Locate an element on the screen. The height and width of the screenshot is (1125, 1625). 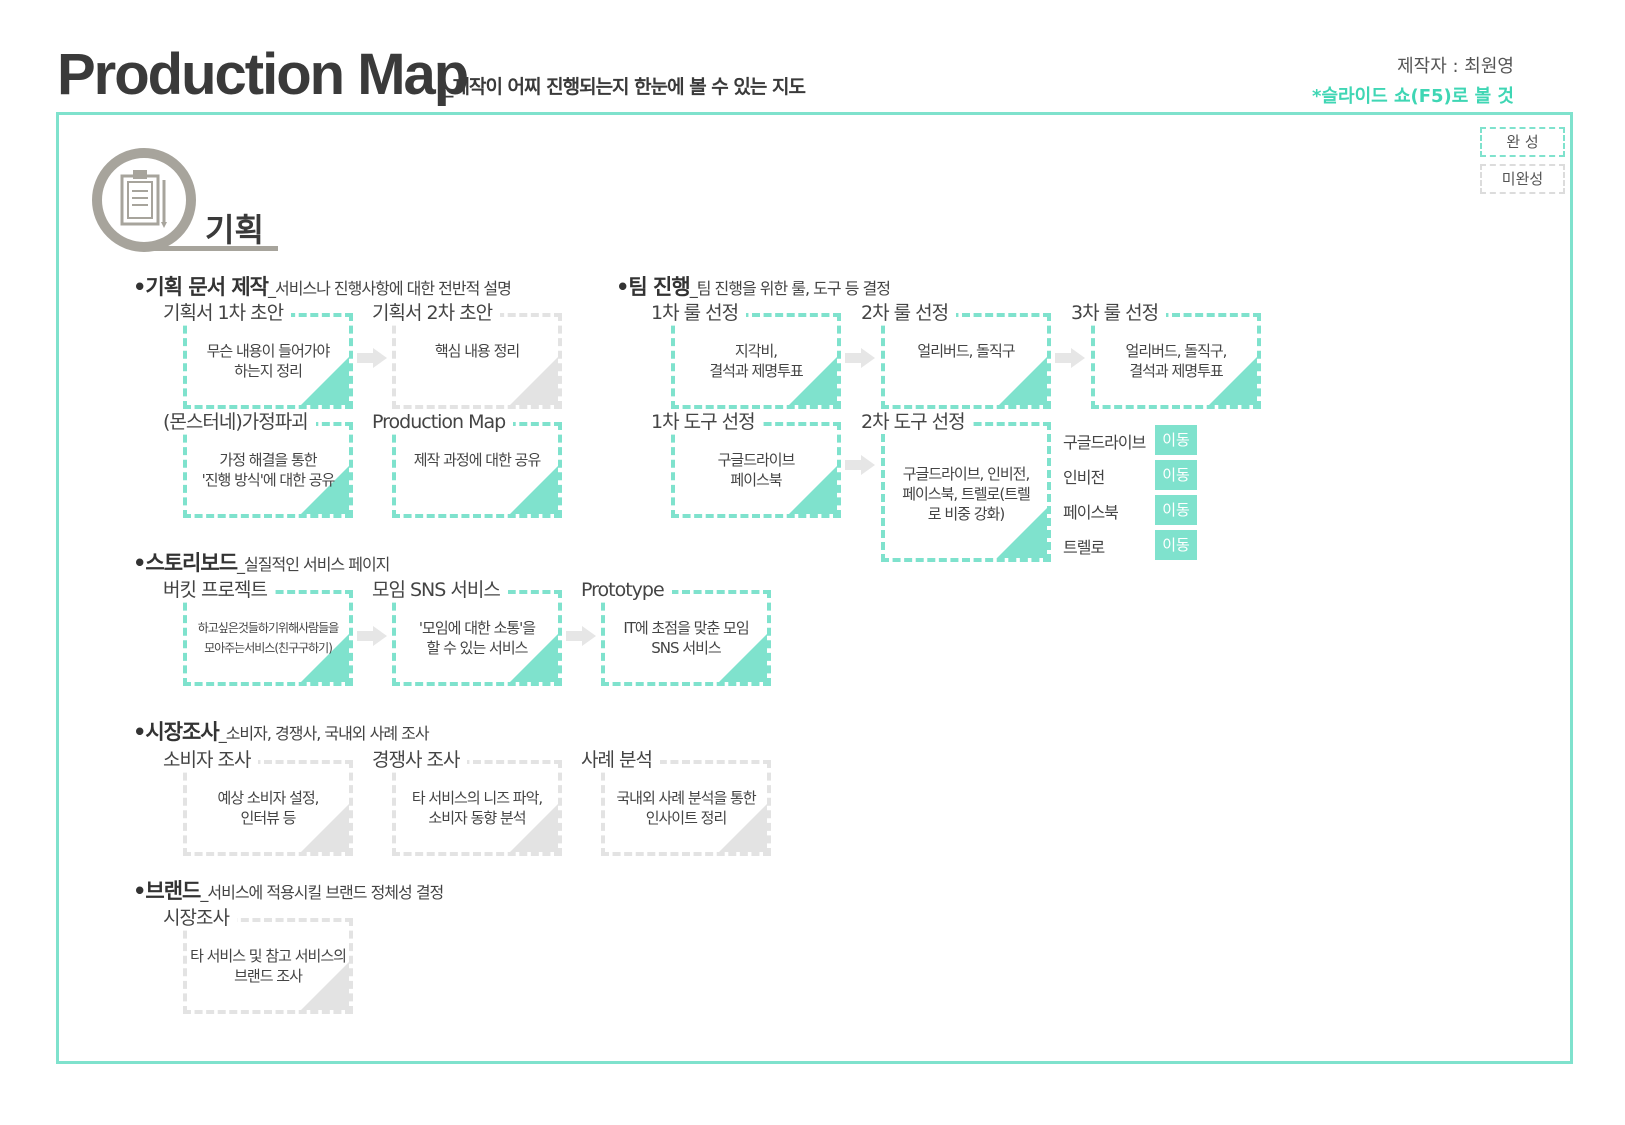
card-case-analysis: 사례 분석 국내외 사례 분석을 통한 인사이트 정리 is located at coordinates (676, 810).